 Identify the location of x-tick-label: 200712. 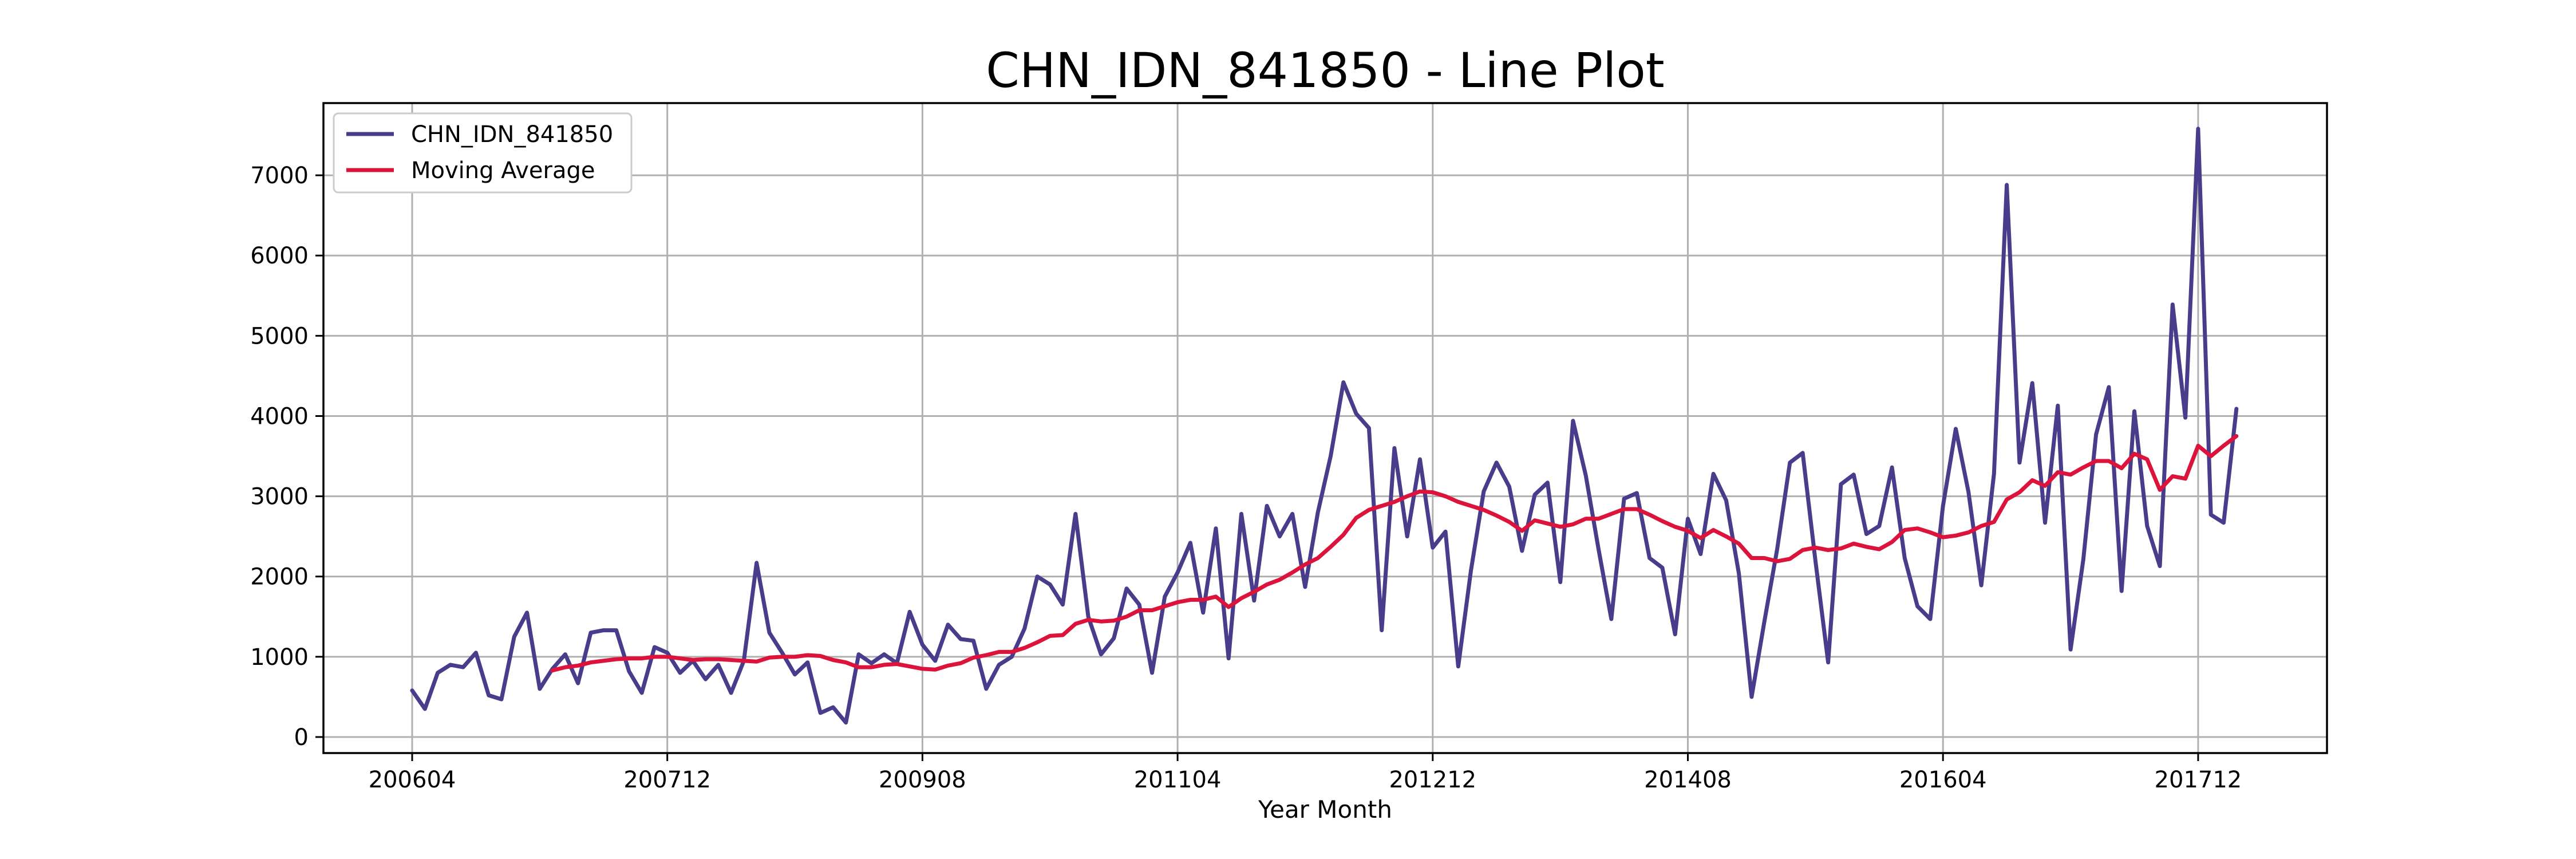
(667, 780).